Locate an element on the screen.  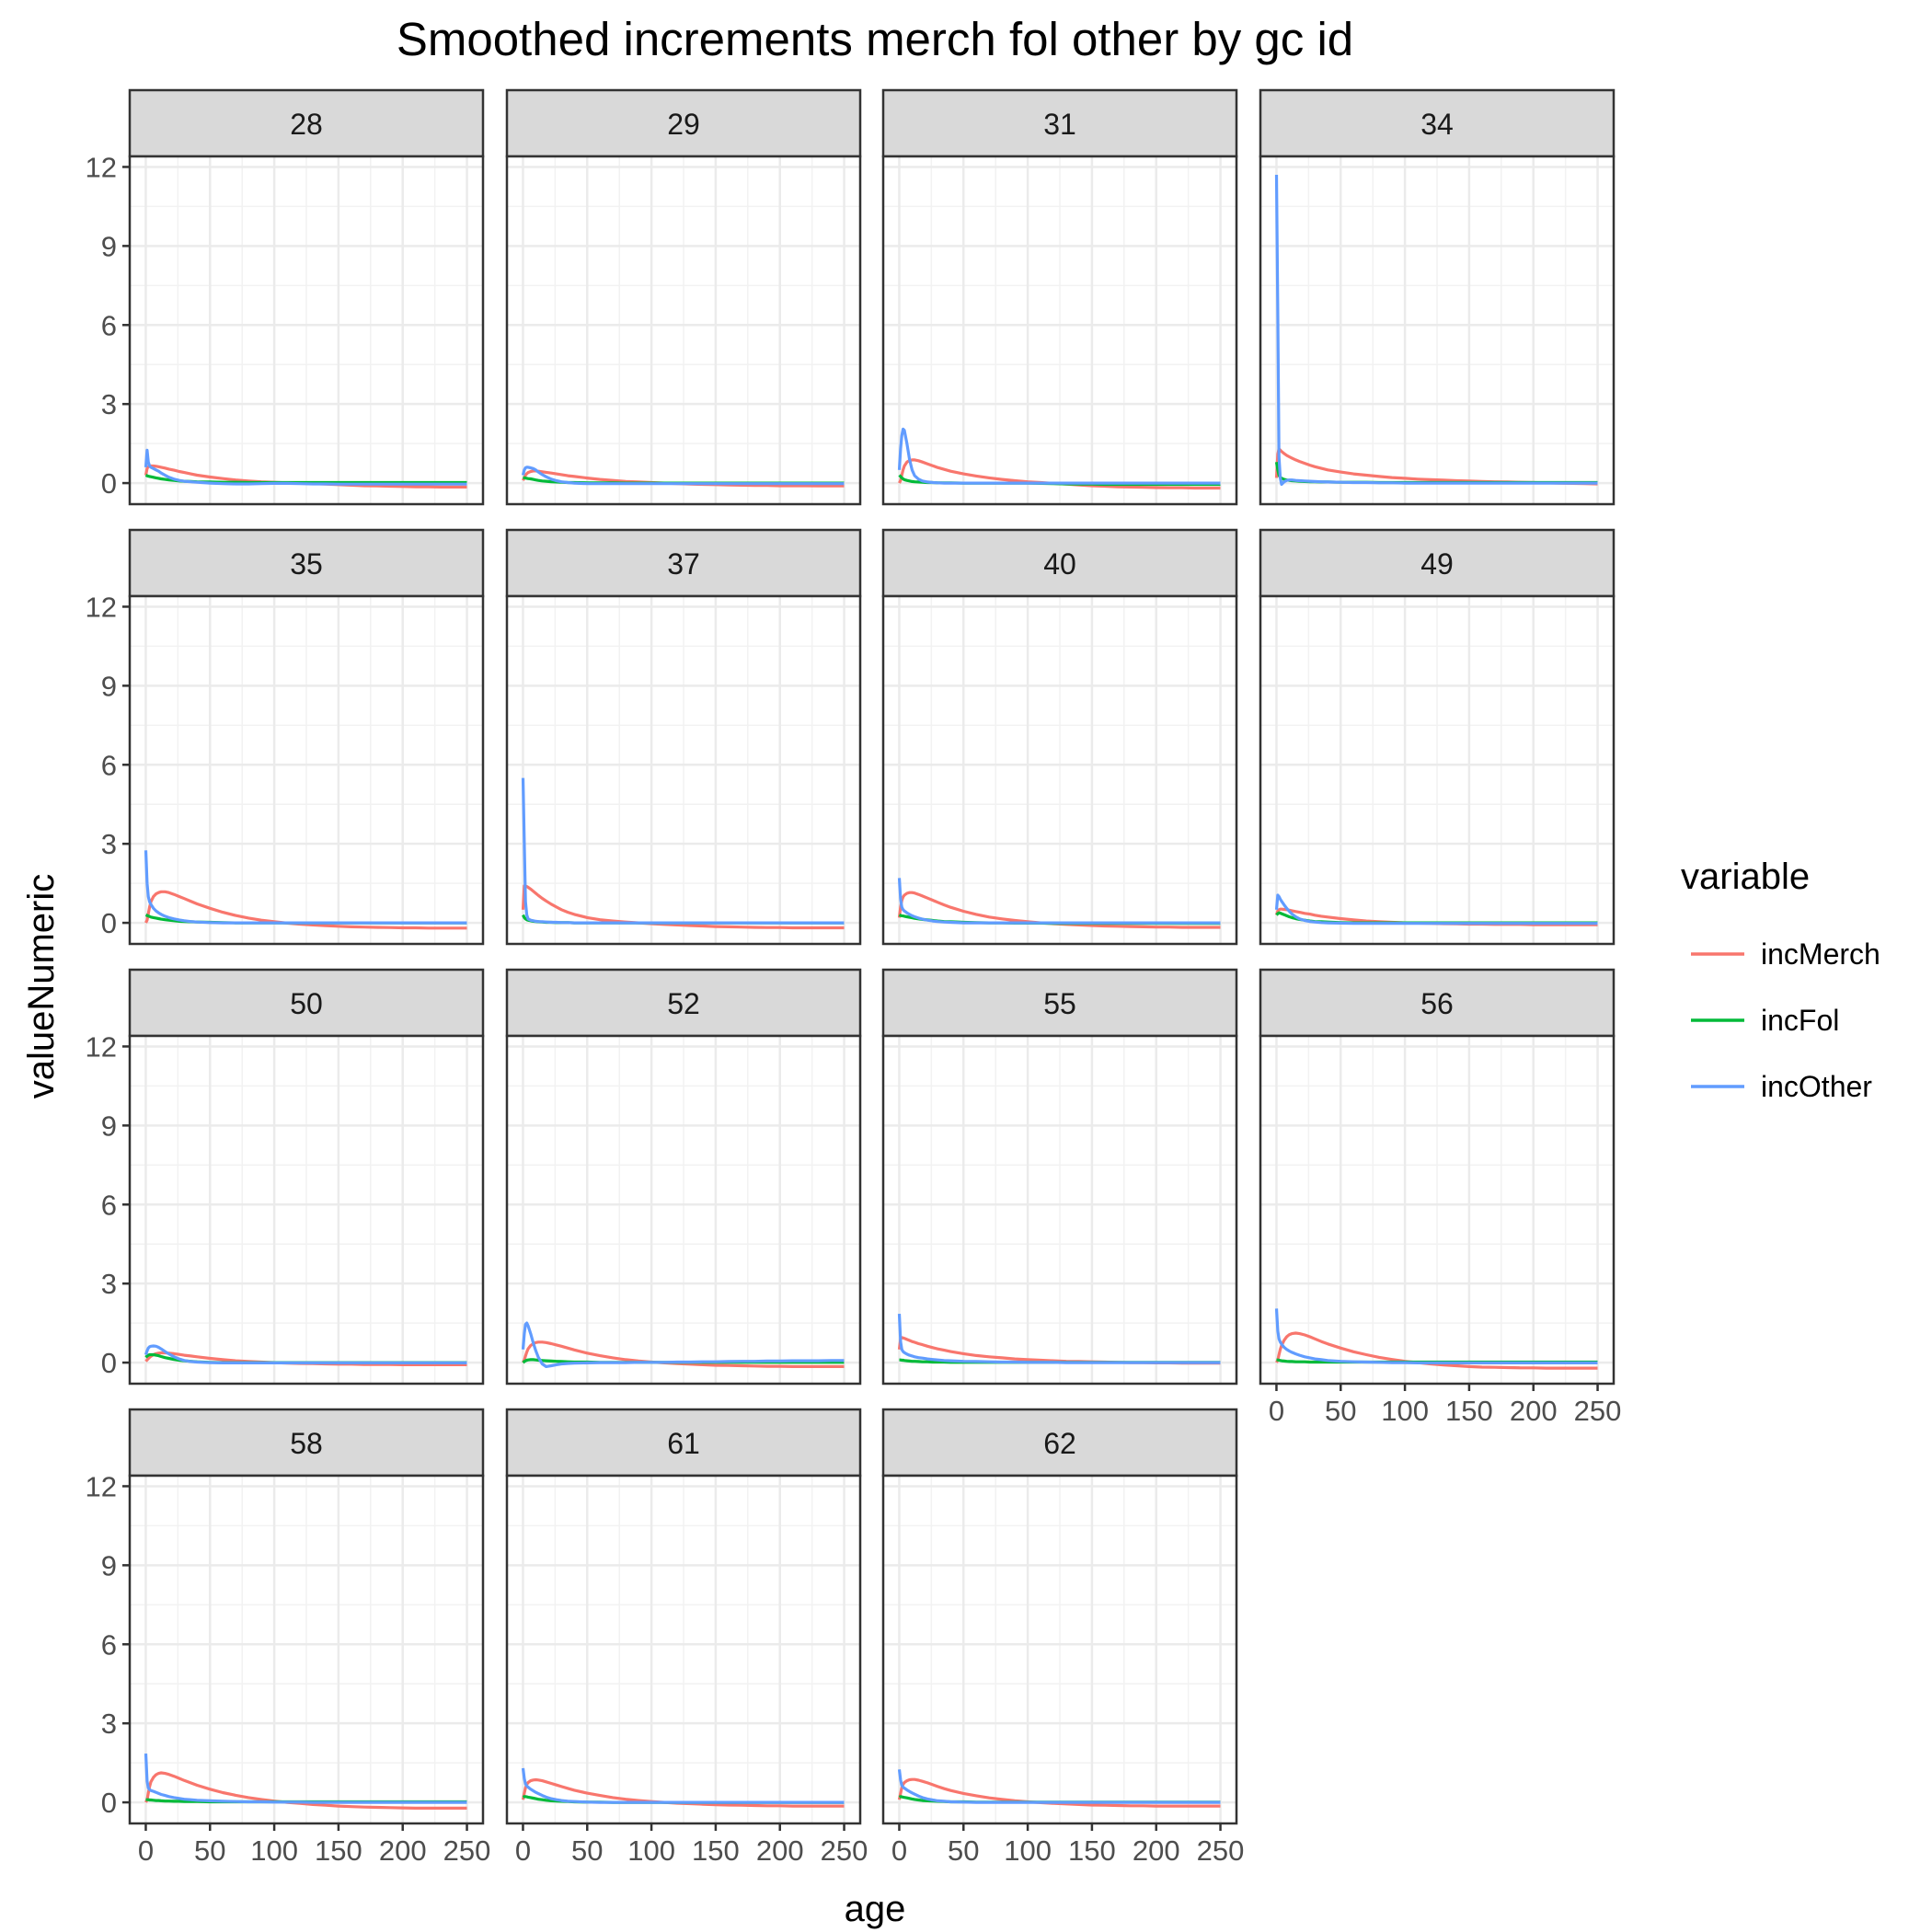
facet-label: 31 is located at coordinates (1059, 124).